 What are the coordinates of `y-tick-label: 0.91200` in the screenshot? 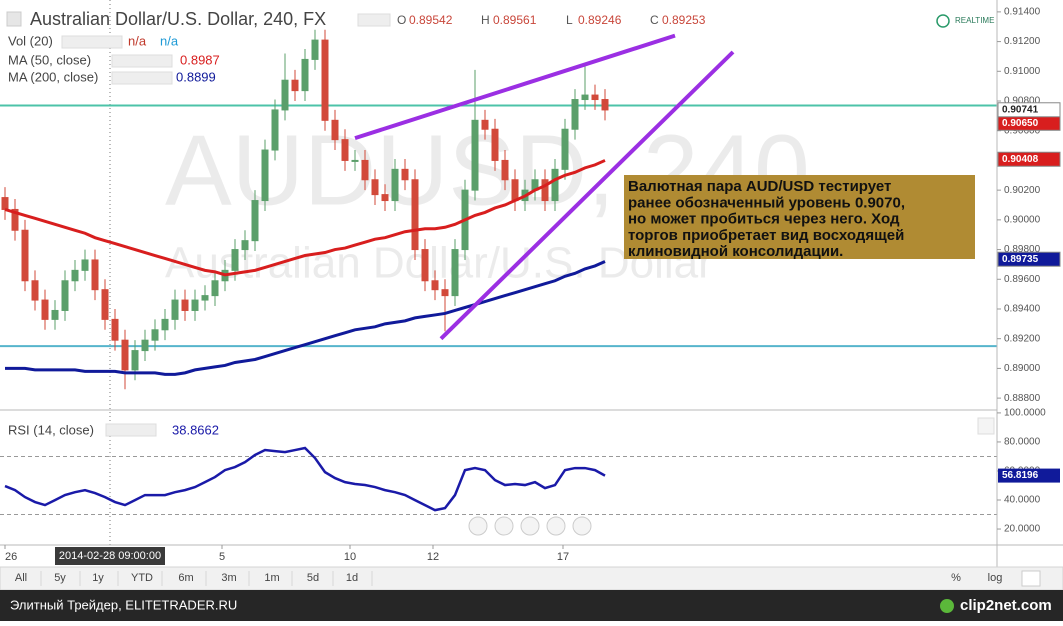 It's located at (1022, 41).